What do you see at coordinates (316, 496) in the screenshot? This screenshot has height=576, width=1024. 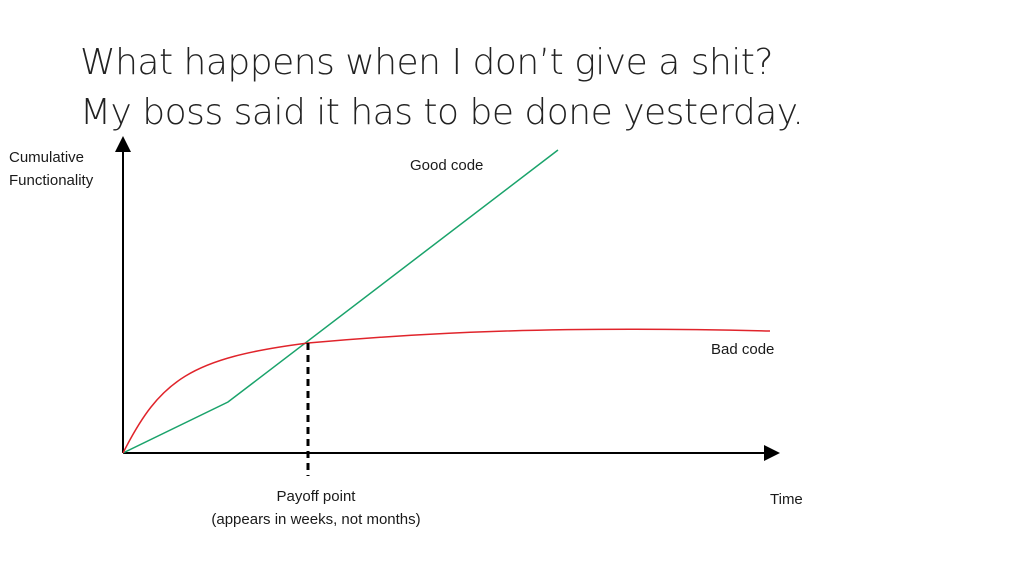 I see `payoff-label-line-1: Payoff point` at bounding box center [316, 496].